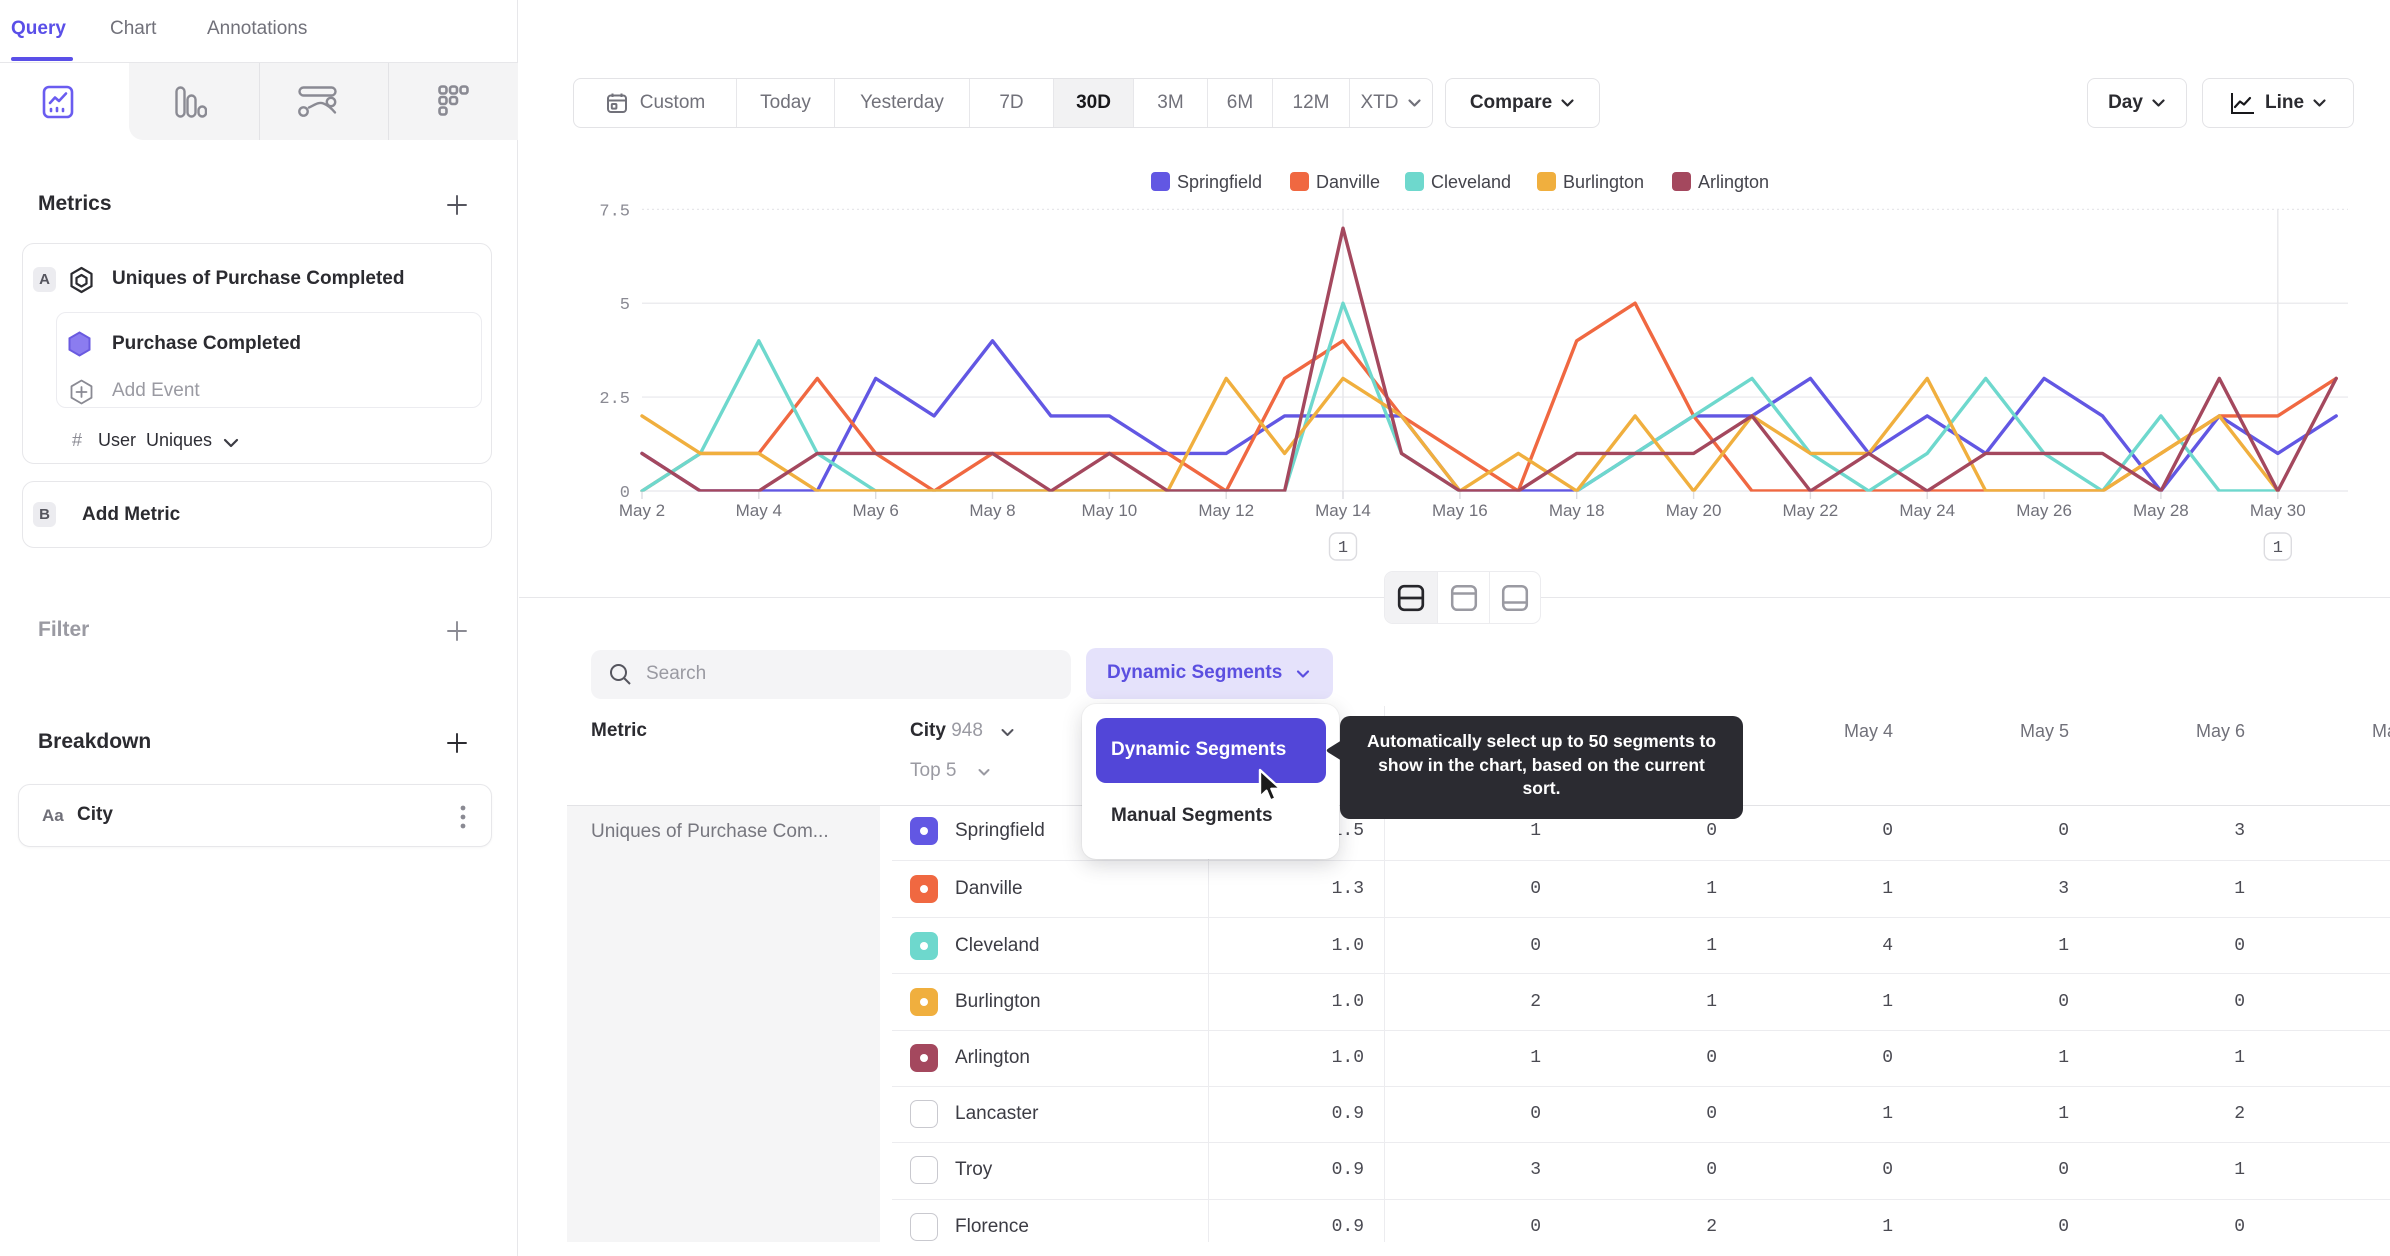 Image resolution: width=2390 pixels, height=1256 pixels. Describe the element at coordinates (992, 510) in the screenshot. I see `svg-text: May 8` at that location.